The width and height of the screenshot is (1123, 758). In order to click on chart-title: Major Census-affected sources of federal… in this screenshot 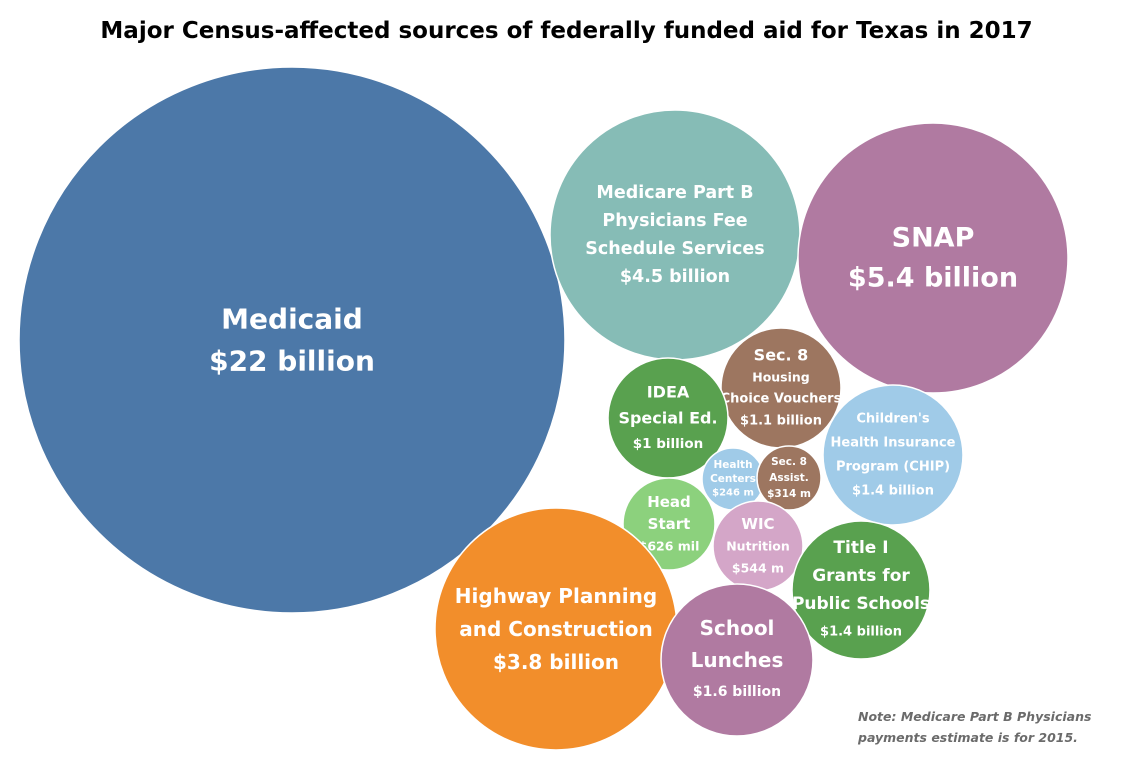, I will do `click(566, 31)`.